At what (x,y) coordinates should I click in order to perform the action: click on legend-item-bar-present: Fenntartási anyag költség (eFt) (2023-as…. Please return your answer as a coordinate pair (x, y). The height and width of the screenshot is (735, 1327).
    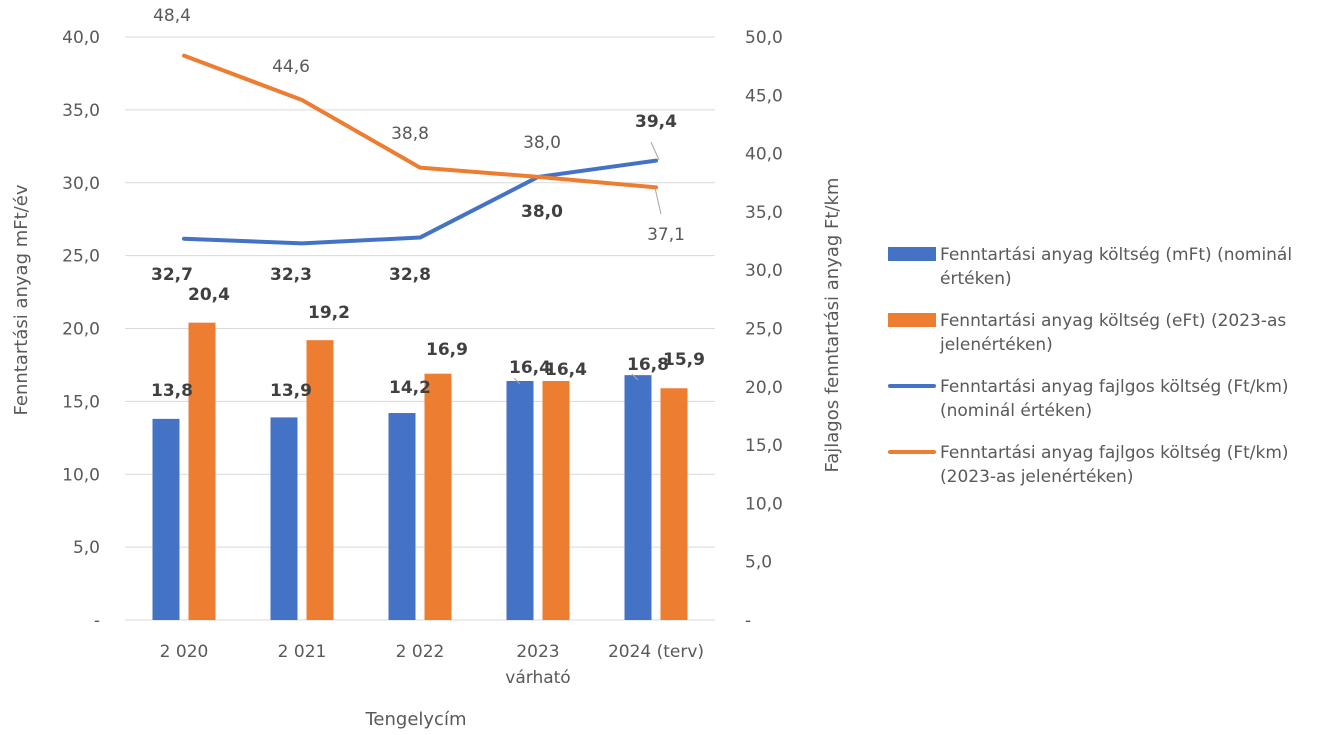
    Looking at the image, I should click on (1103, 333).